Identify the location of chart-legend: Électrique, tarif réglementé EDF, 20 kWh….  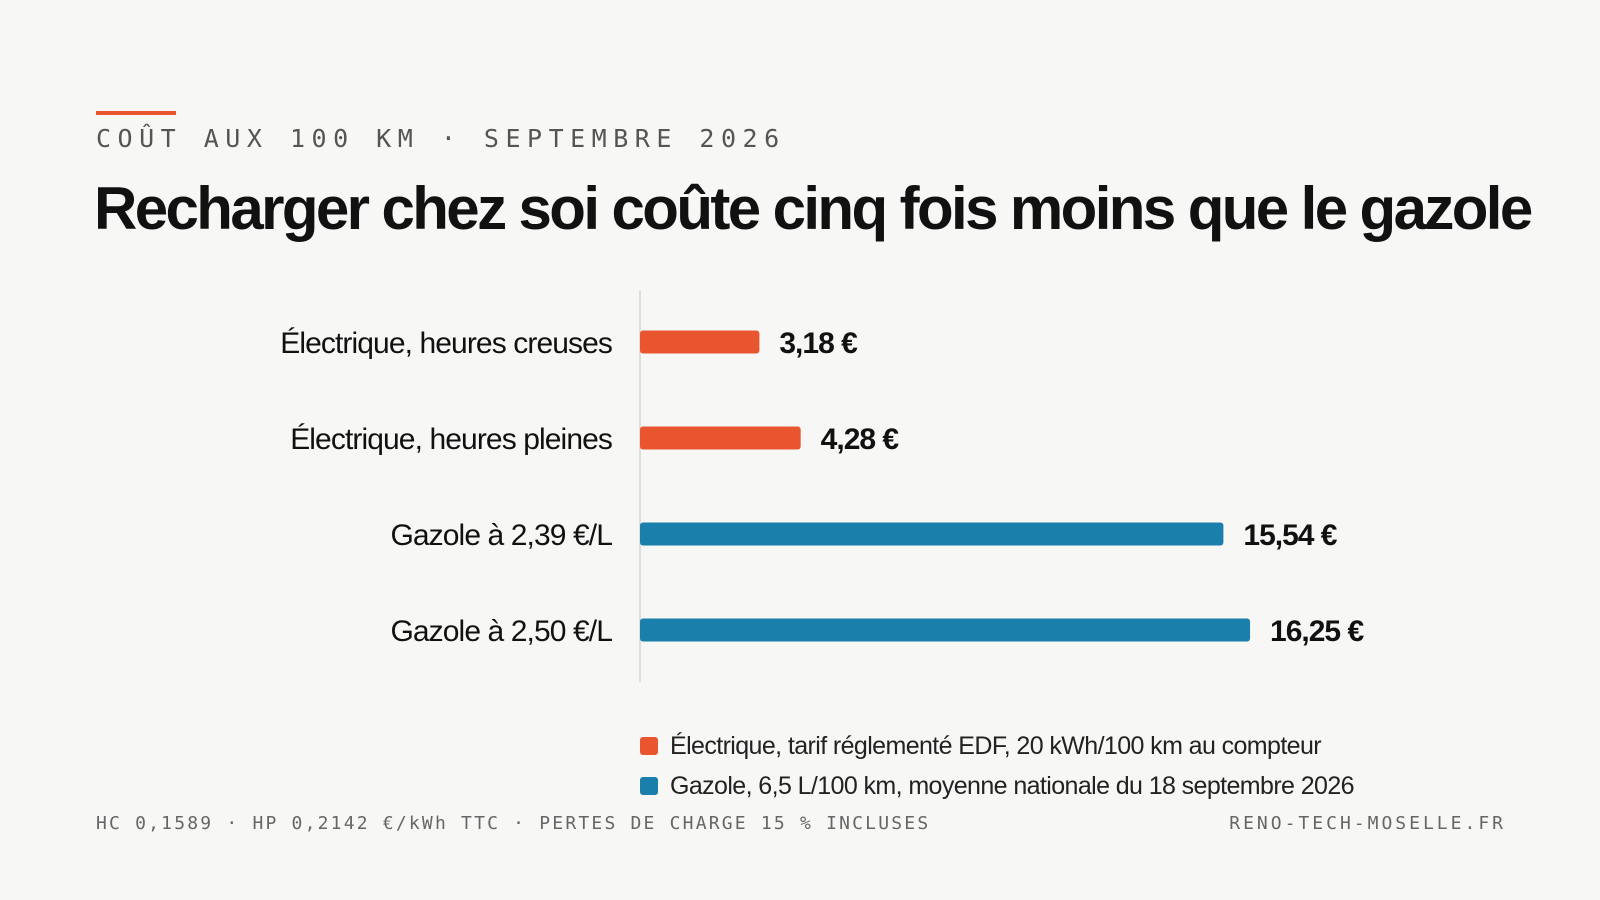
(997, 766).